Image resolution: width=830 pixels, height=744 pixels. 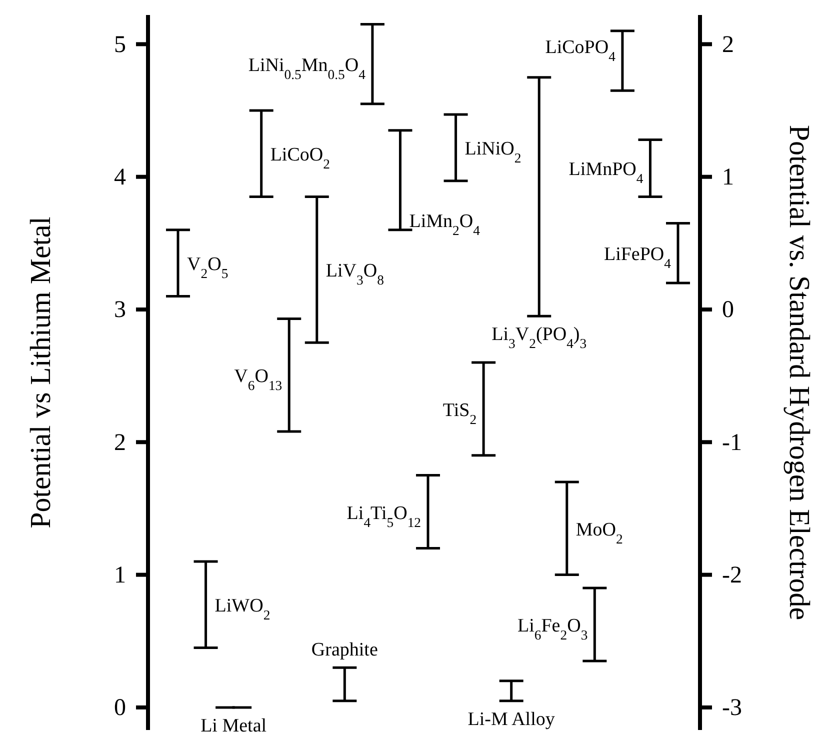 What do you see at coordinates (233, 725) in the screenshot?
I see `annotation: Li Metal` at bounding box center [233, 725].